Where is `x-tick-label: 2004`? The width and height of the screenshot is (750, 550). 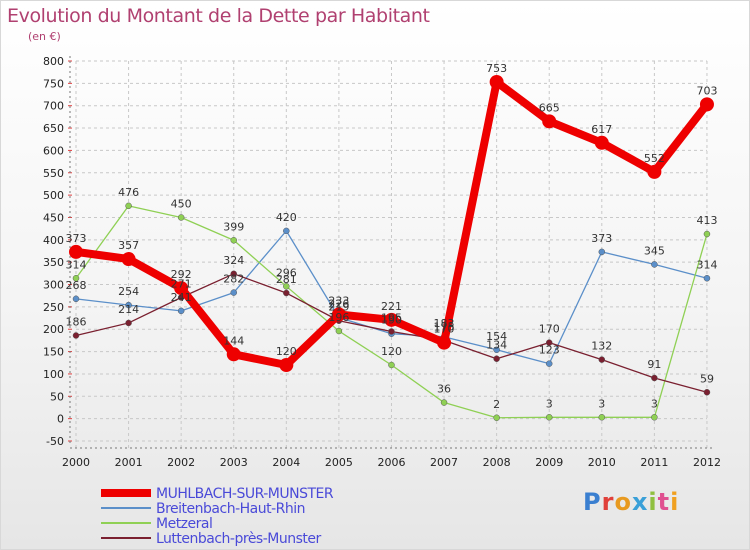
x-tick-label: 2004 is located at coordinates (286, 462).